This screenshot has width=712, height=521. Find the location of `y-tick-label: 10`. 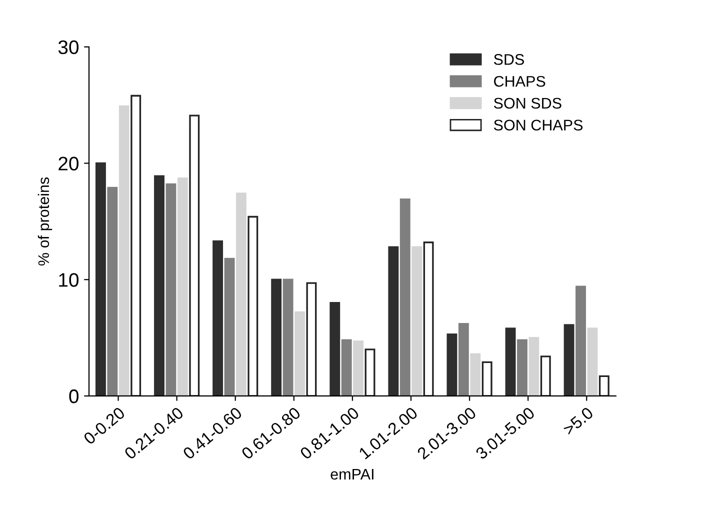

y-tick-label: 10 is located at coordinates (69, 280).